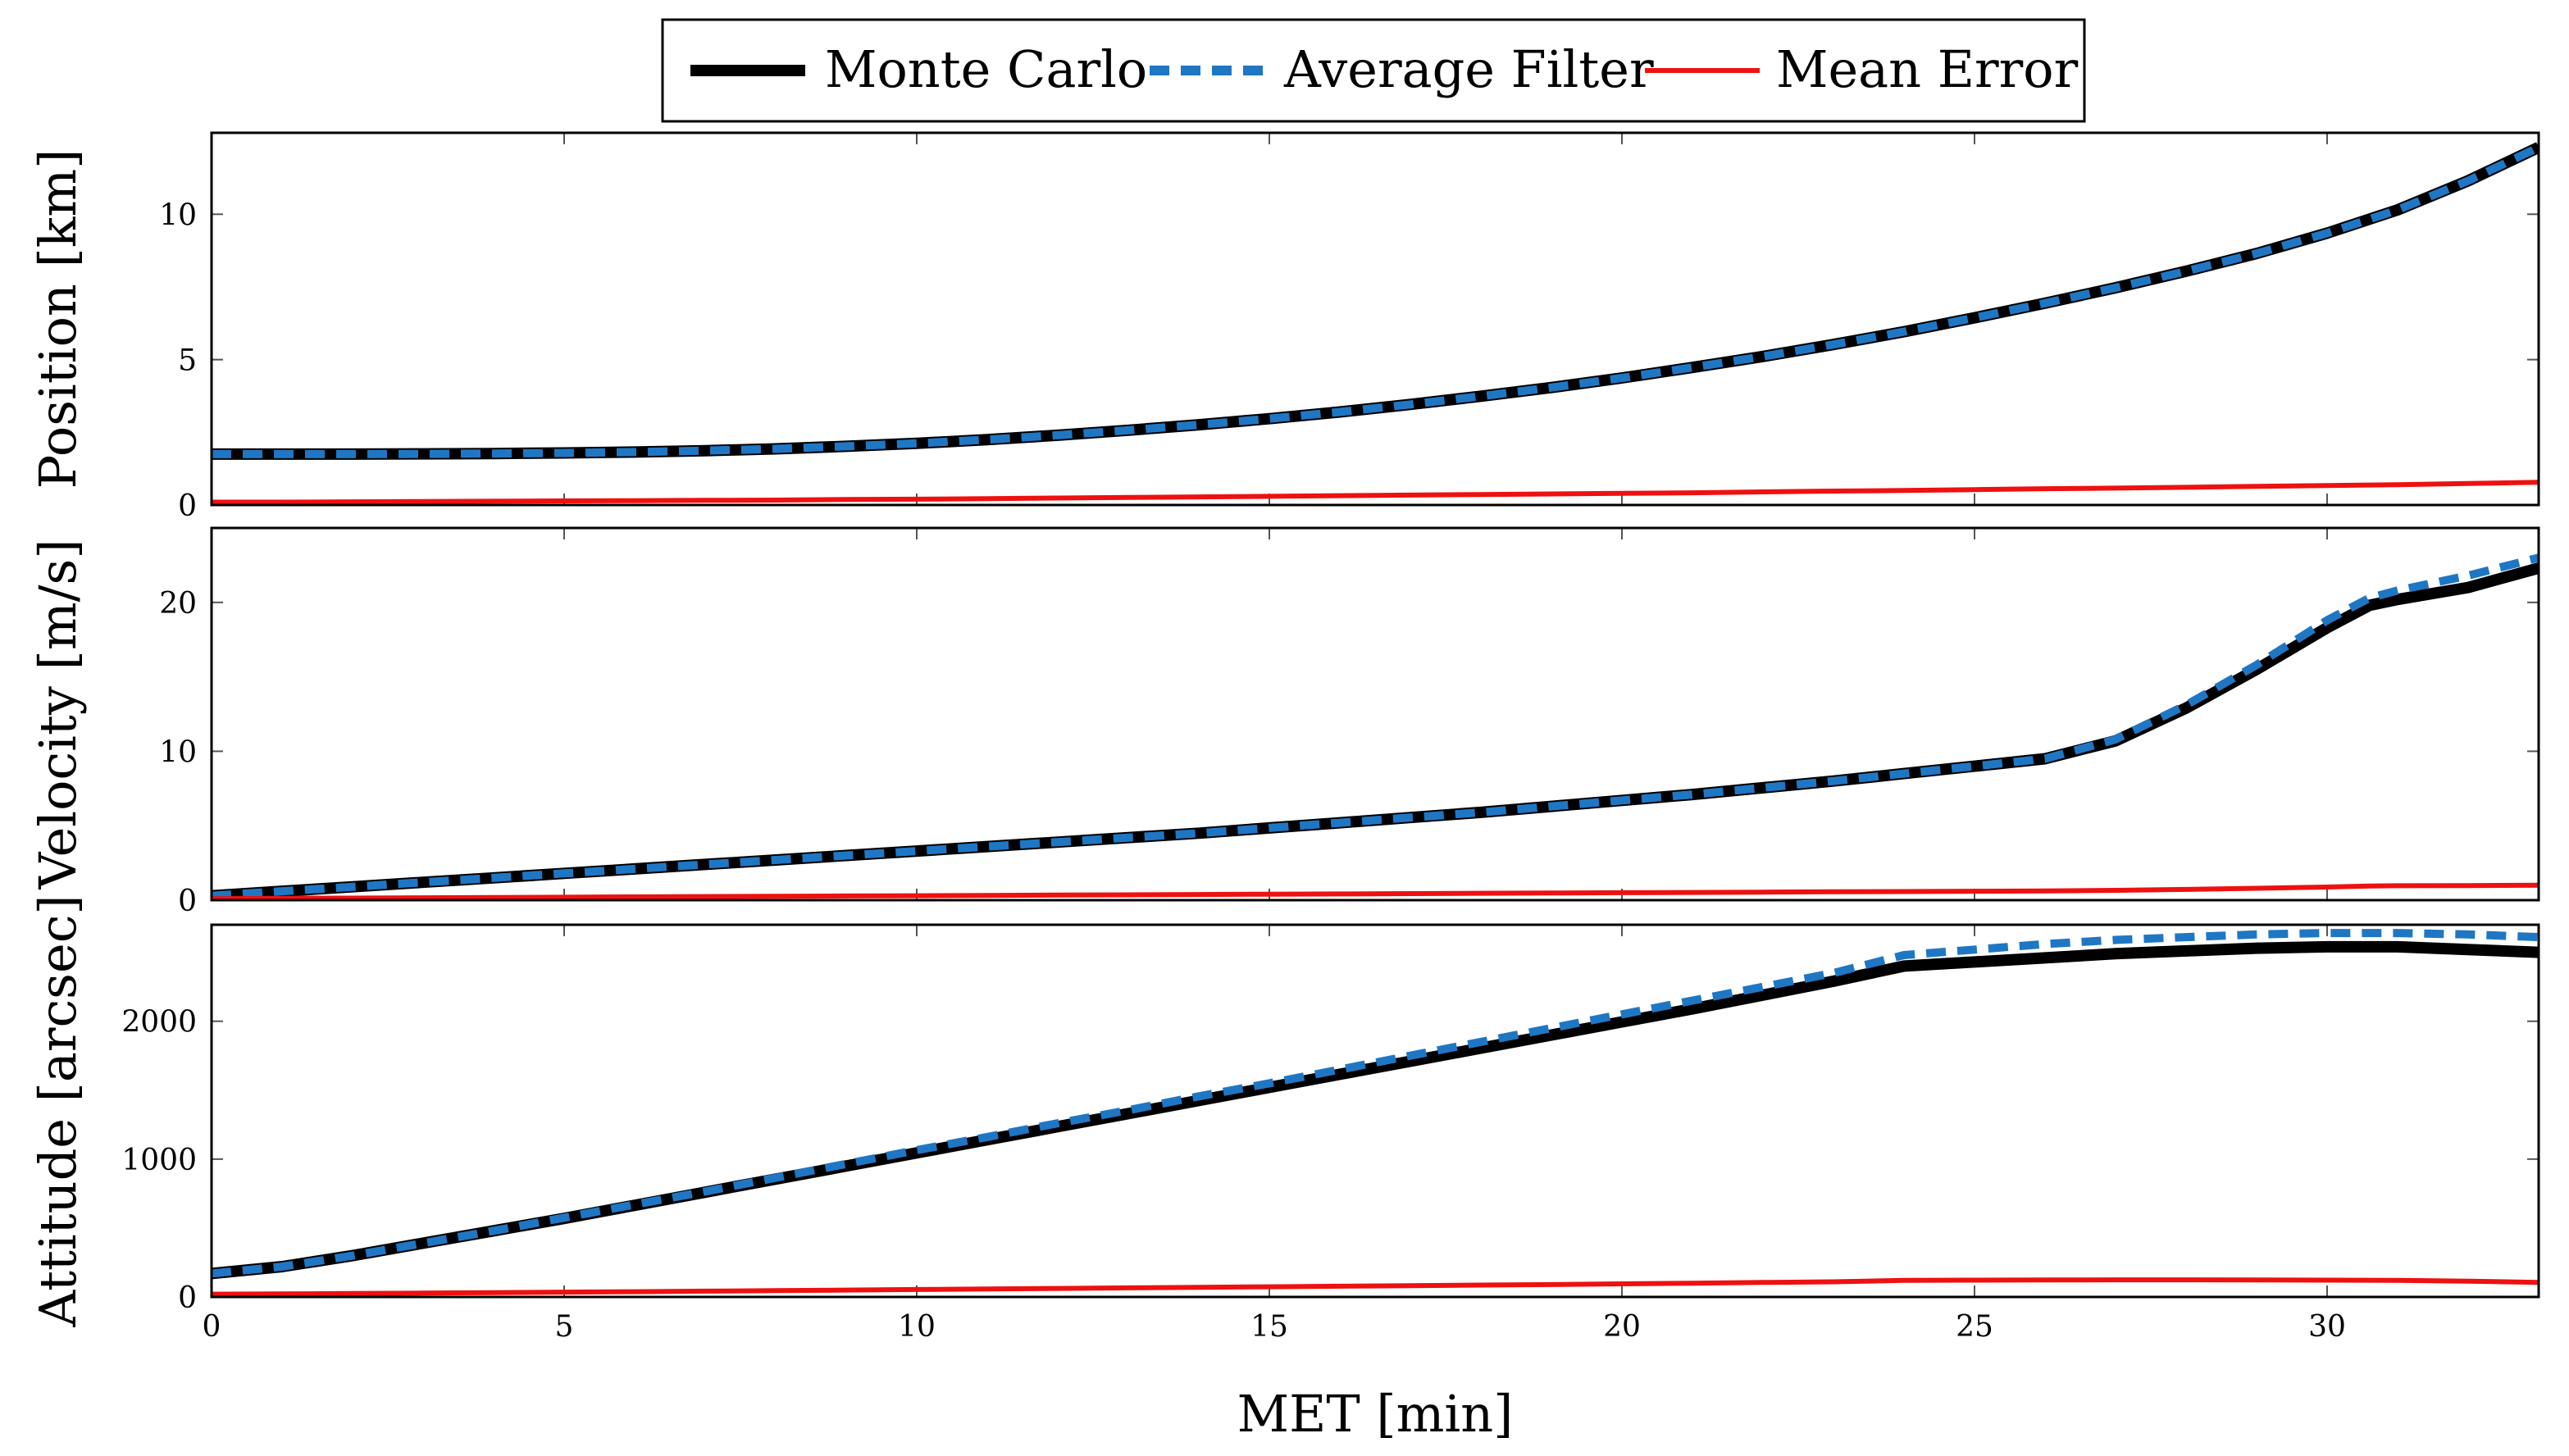 The width and height of the screenshot is (2569, 1456). Describe the element at coordinates (187, 506) in the screenshot. I see `position-y-tick-label: 0` at that location.